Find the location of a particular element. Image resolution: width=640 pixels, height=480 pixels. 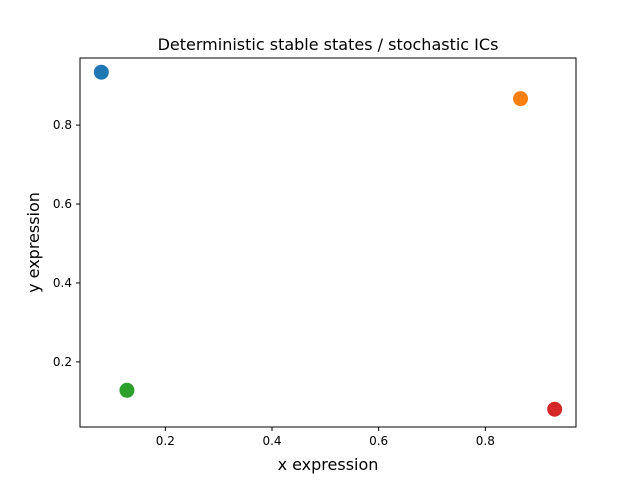

y-axis-label: y expression is located at coordinates (33, 242).